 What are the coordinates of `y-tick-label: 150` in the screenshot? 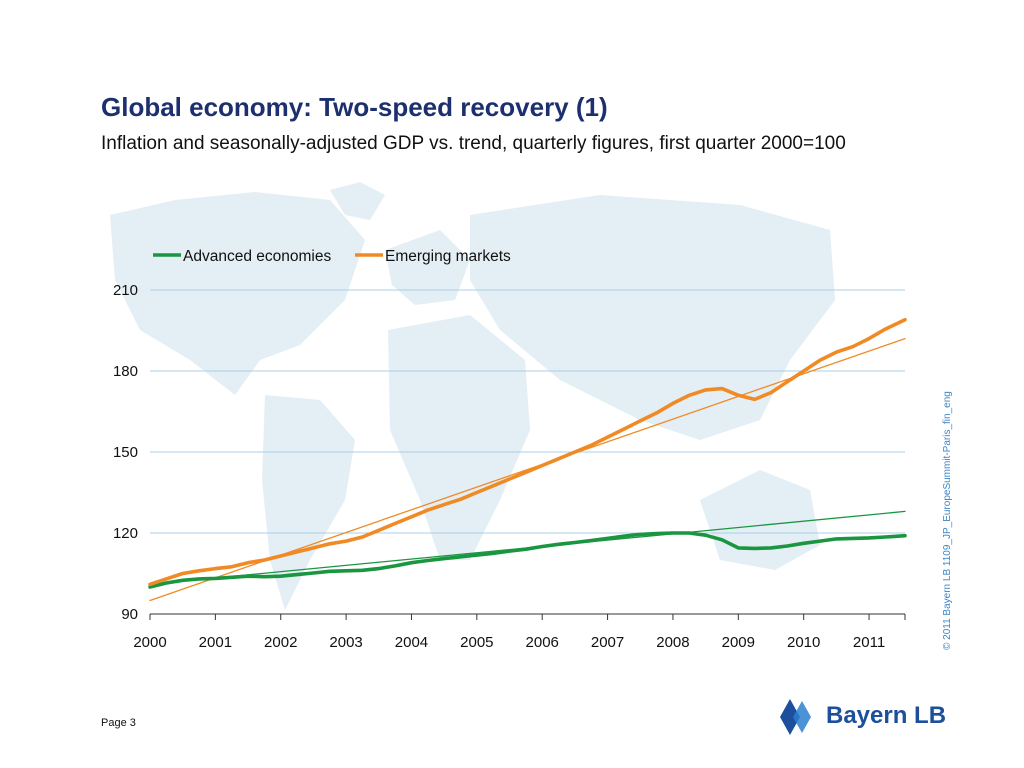 It's located at (125, 452).